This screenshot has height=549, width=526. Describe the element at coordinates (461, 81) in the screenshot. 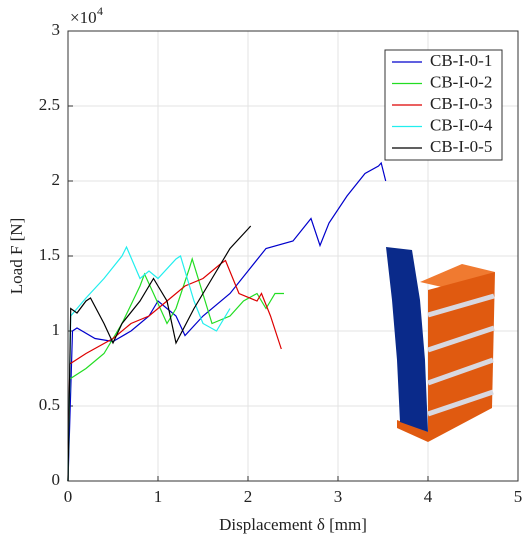

I see `legend-label: CB-I-0-2` at that location.